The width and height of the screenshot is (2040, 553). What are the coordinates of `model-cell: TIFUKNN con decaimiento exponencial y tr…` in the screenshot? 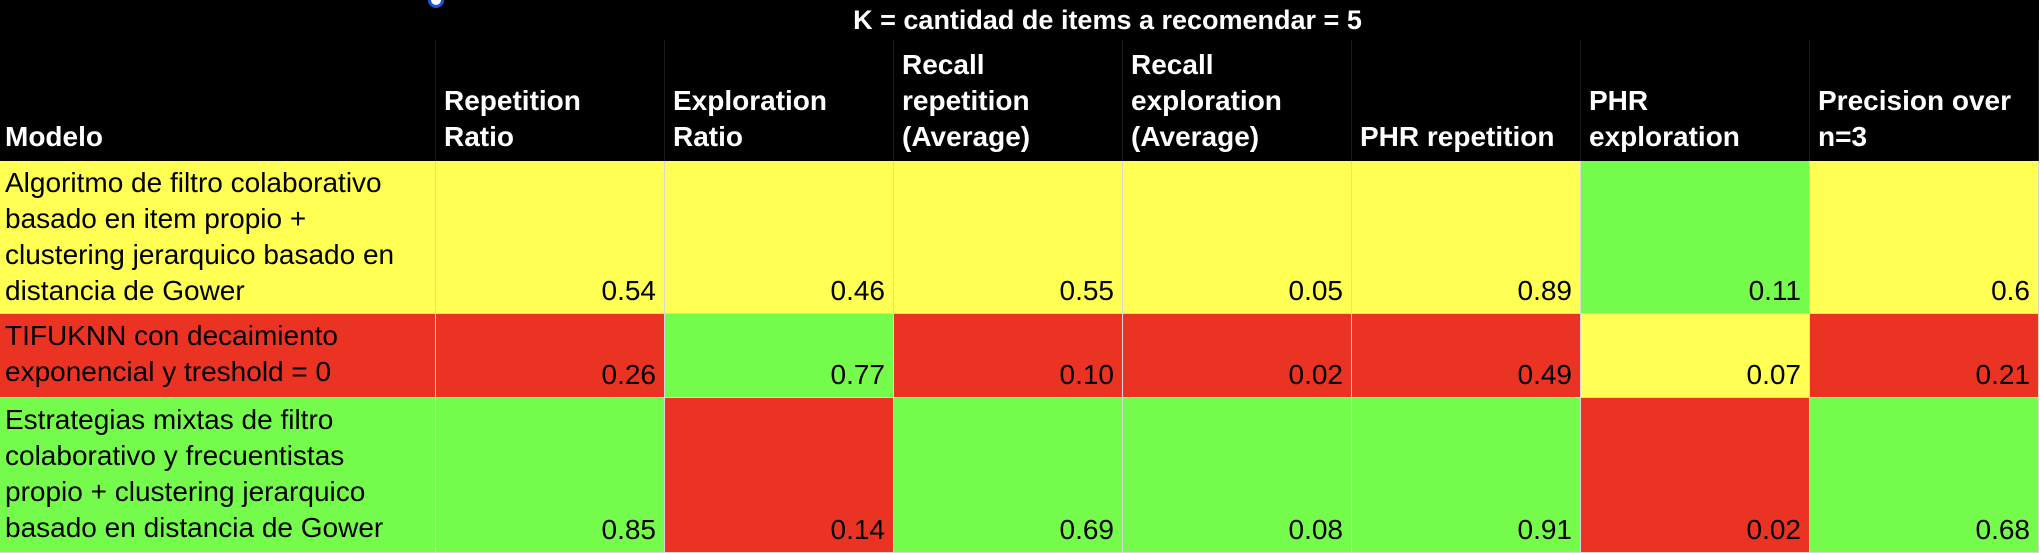 It's located at (218, 356).